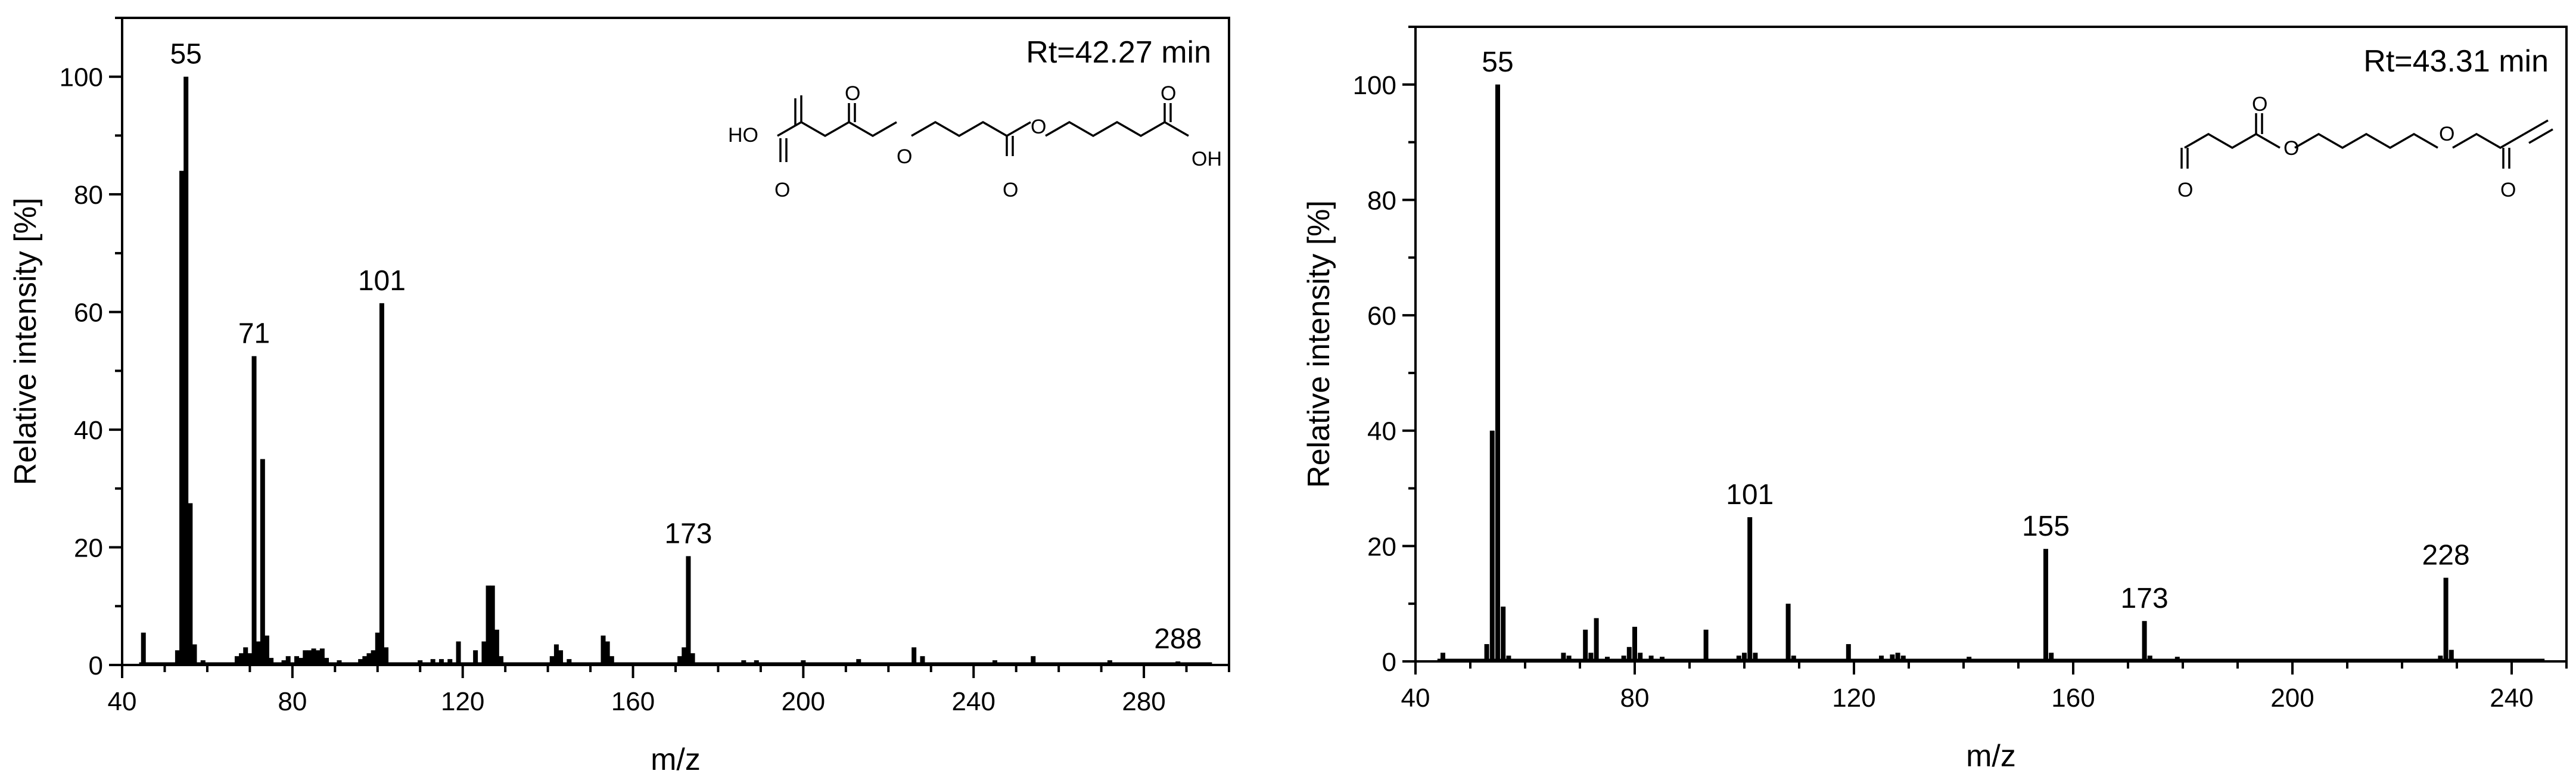 This screenshot has width=2576, height=777. Describe the element at coordinates (2365, 147) in the screenshot. I see `right-molecule-structure: O O O O O` at that location.